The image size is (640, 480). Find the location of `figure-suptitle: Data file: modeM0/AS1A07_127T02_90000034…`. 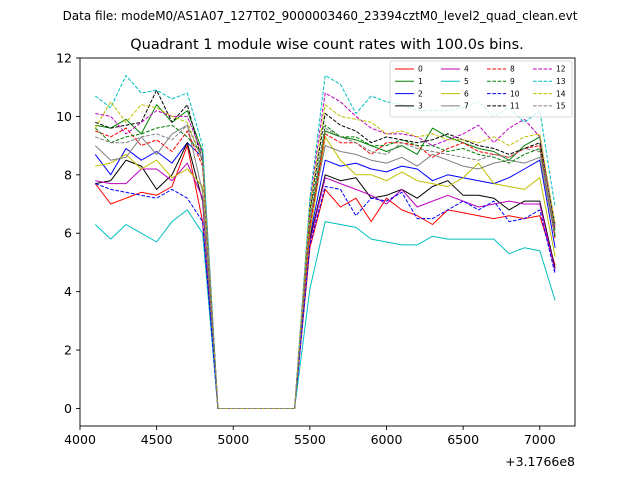

figure-suptitle: Data file: modeM0/AS1A07_127T02_90000034… is located at coordinates (320, 16).